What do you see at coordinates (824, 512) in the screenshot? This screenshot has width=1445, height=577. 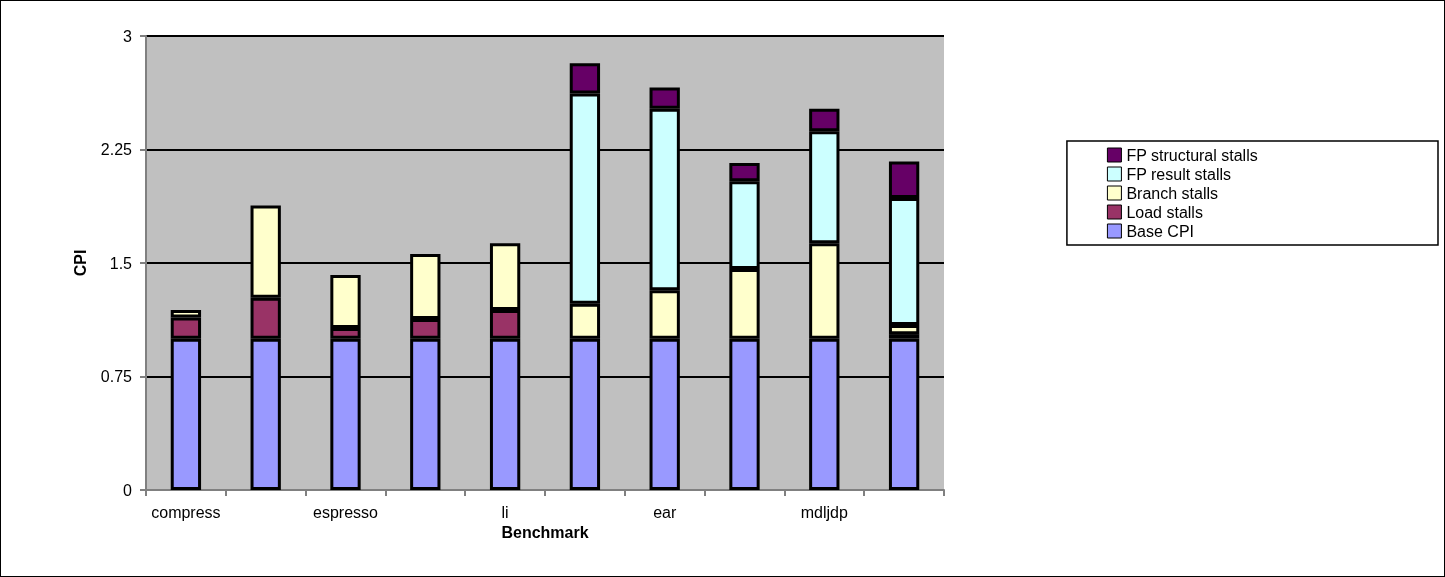 I see `x-tick-label: mdljdp` at bounding box center [824, 512].